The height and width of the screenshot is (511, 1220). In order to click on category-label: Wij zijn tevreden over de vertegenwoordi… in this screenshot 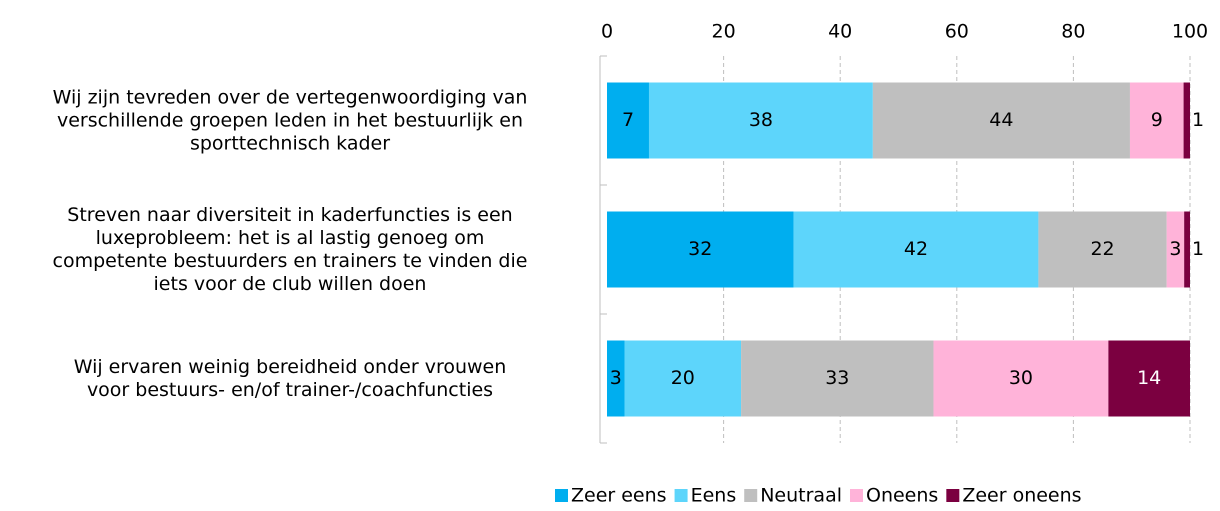, I will do `click(290, 120)`.